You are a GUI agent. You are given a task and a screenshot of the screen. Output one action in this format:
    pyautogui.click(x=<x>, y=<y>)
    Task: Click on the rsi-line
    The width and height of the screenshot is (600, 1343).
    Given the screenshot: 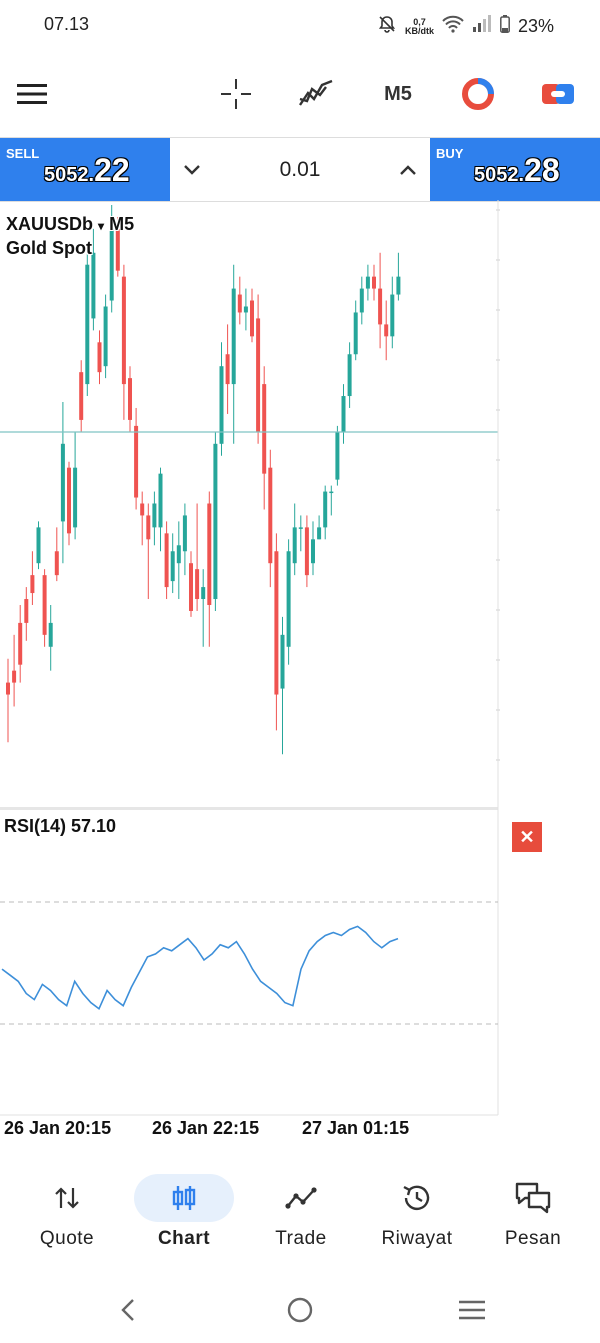 What is the action you would take?
    pyautogui.click(x=200, y=968)
    